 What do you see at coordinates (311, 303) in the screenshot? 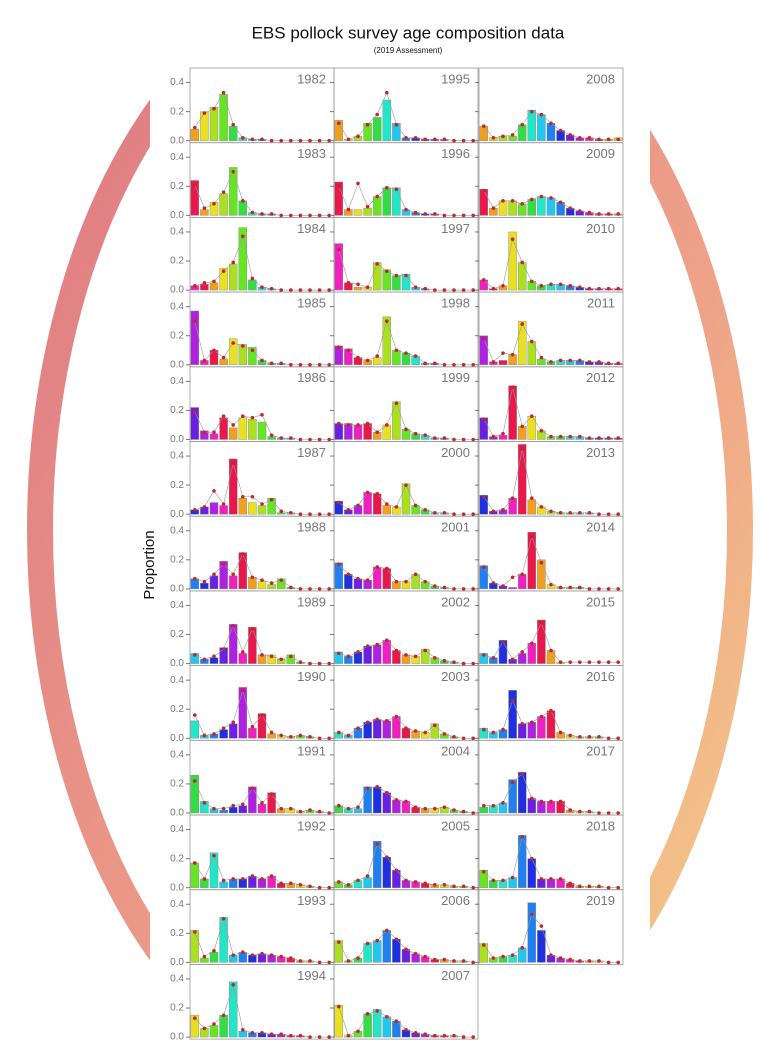
I see `panel-label: 1985` at bounding box center [311, 303].